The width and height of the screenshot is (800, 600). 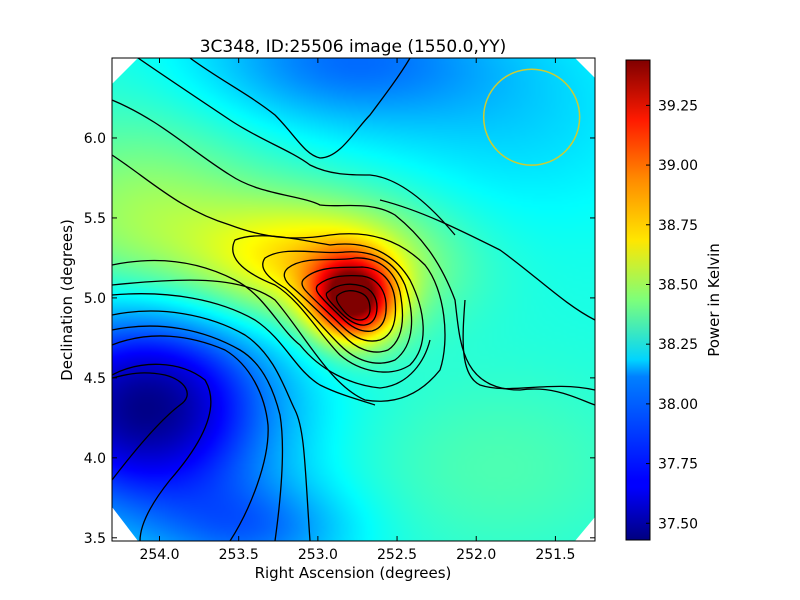 What do you see at coordinates (397, 555) in the screenshot?
I see `x-tick-label: 252.5` at bounding box center [397, 555].